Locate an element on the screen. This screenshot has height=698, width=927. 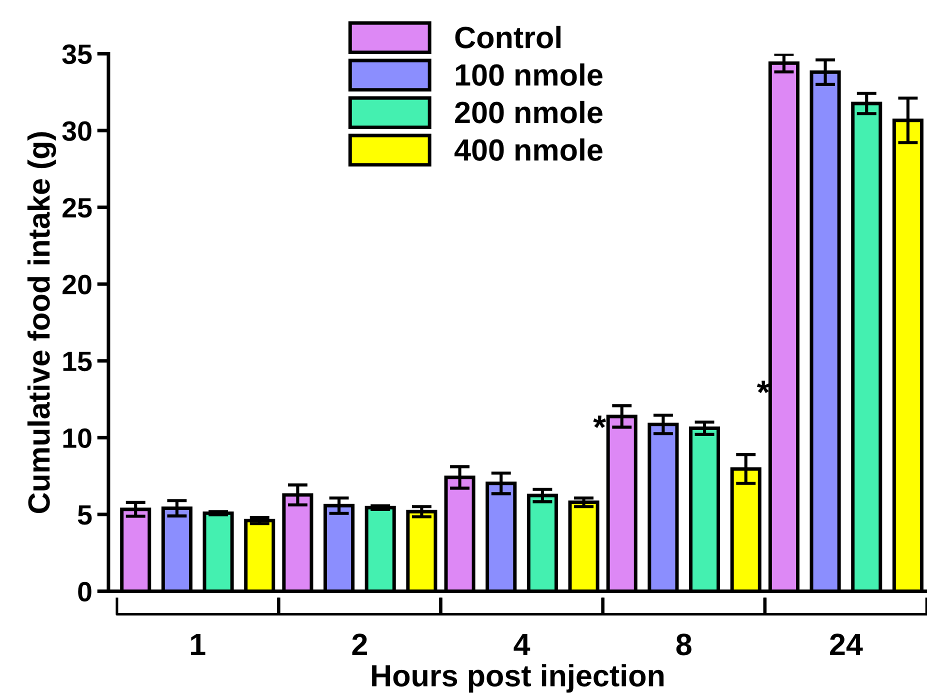
x-axis-title: Hours post injection is located at coordinates (518, 678).